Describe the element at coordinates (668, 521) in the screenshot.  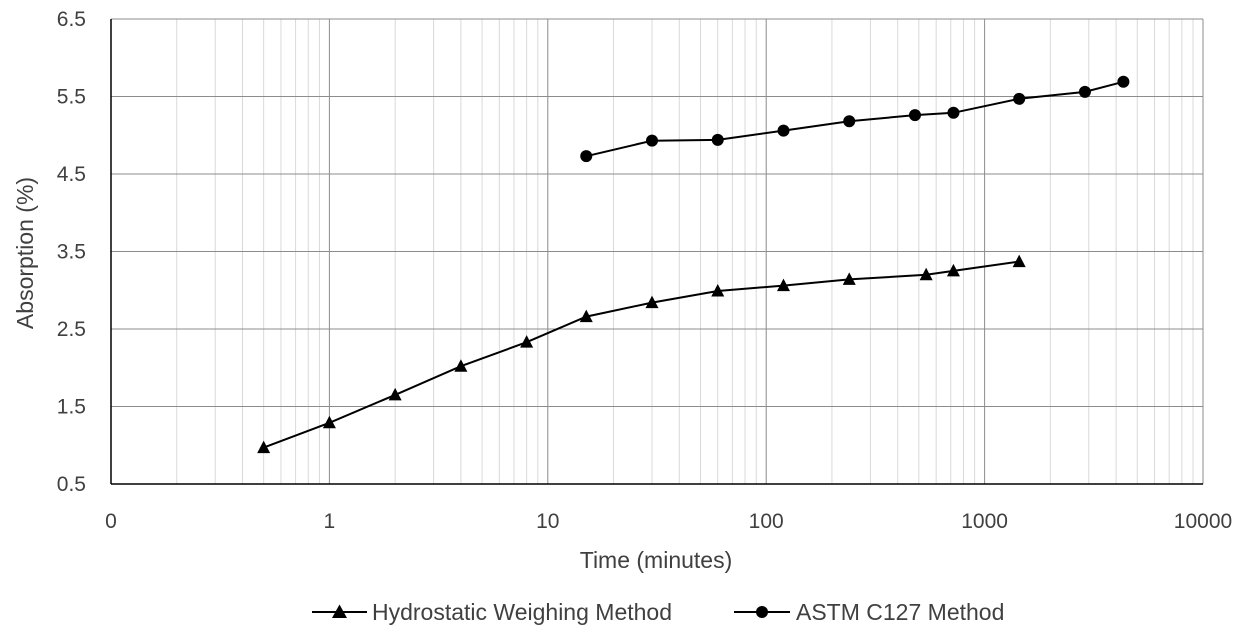
I see `x-tick-labels: 0 1 10 100 1000 10000` at that location.